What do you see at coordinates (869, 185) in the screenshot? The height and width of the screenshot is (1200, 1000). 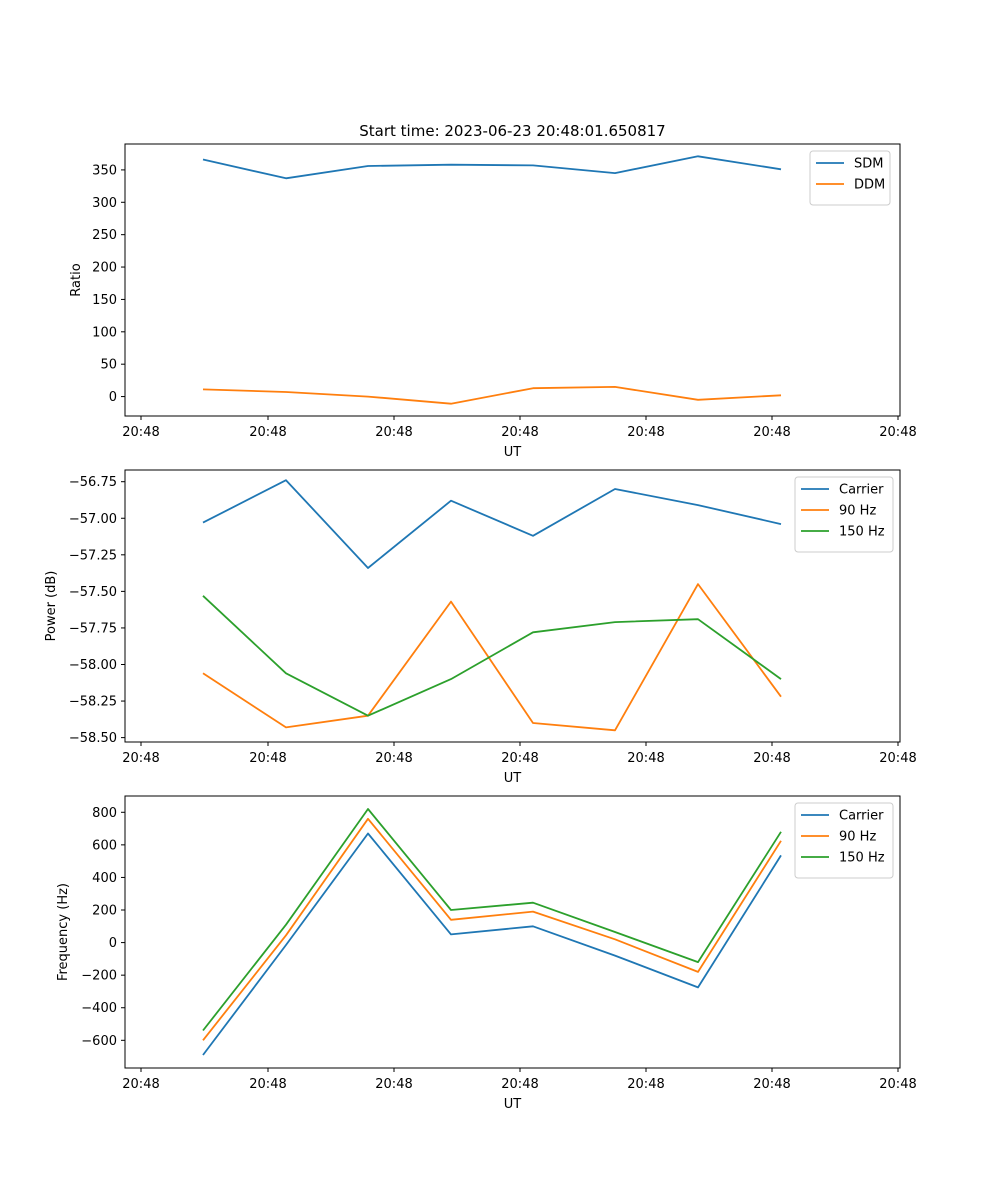 I see `legend-label: DDM` at bounding box center [869, 185].